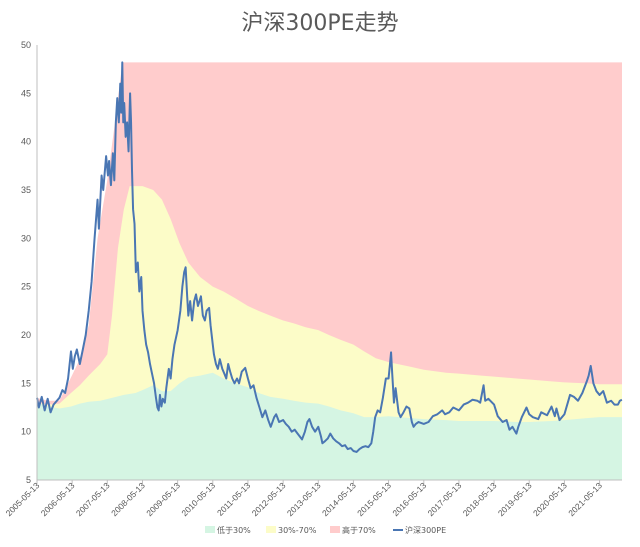 This screenshot has width=640, height=547. Describe the element at coordinates (359, 530) in the screenshot. I see `legend-label: 高于70%` at that location.